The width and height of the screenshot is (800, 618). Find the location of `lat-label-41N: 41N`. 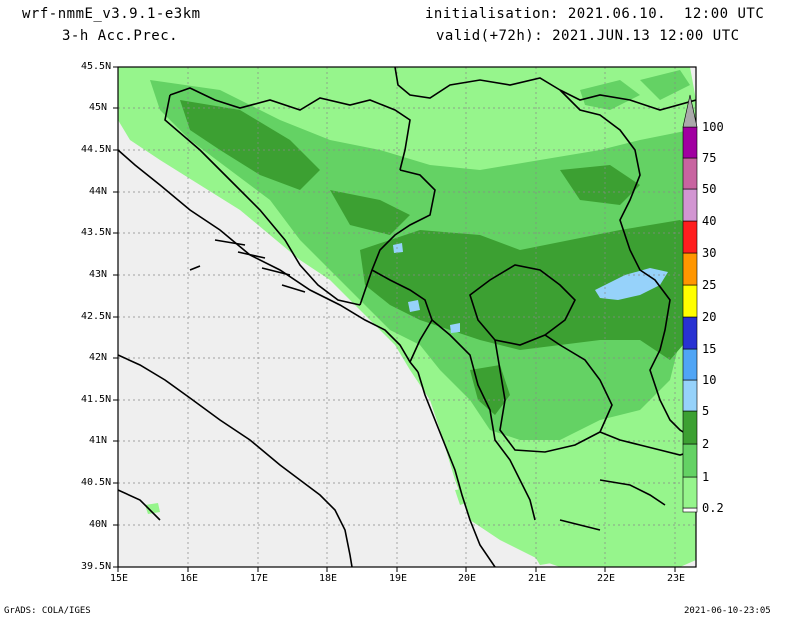

lat-label-41N: 41N is located at coordinates (98, 440).